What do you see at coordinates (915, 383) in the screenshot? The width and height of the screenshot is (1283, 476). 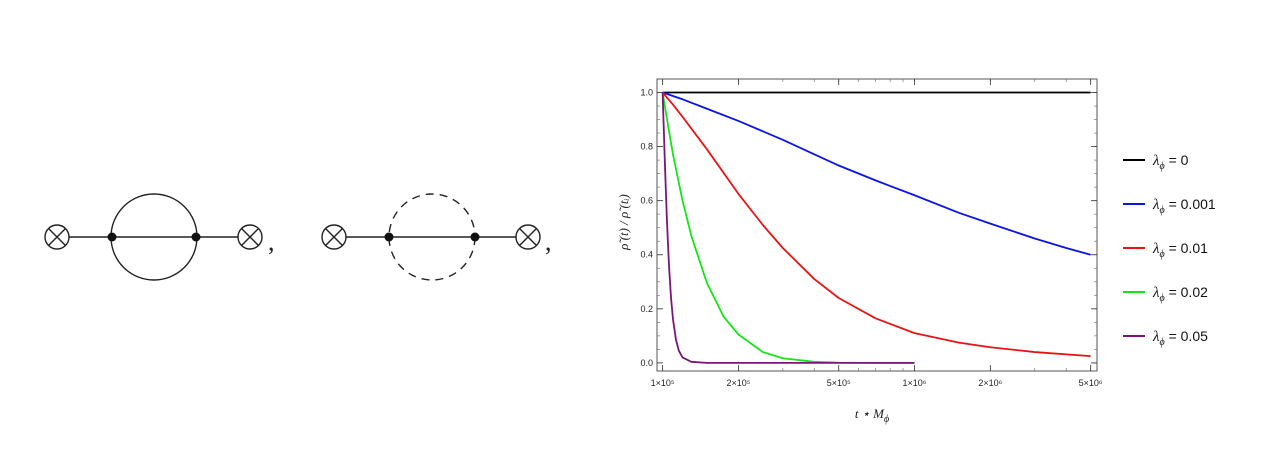 I see `x-tick-label: 1×10⁶` at bounding box center [915, 383].